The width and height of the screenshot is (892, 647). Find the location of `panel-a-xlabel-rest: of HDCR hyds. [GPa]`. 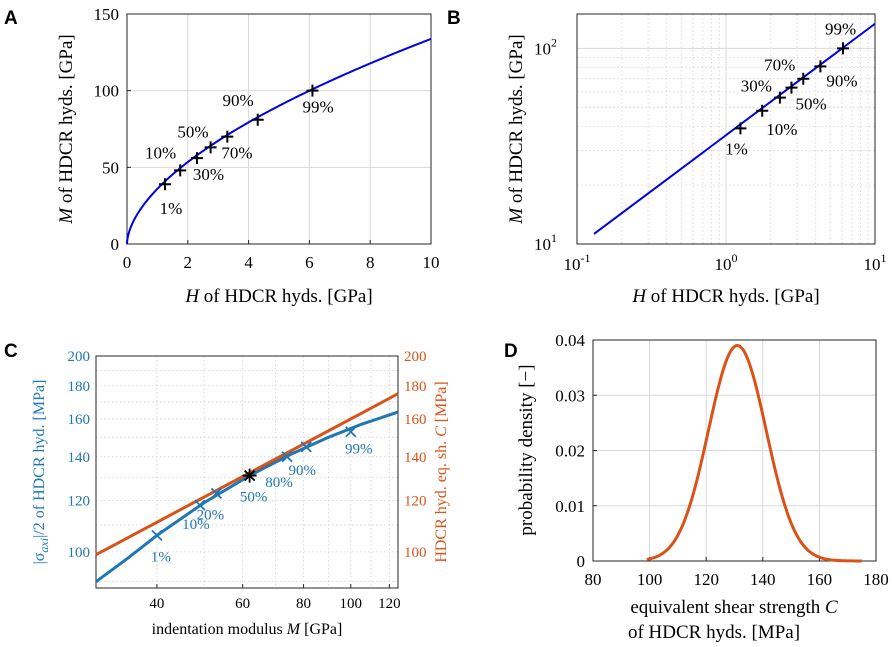

panel-a-xlabel-rest: of HDCR hyds. [GPa] is located at coordinates (286, 296).